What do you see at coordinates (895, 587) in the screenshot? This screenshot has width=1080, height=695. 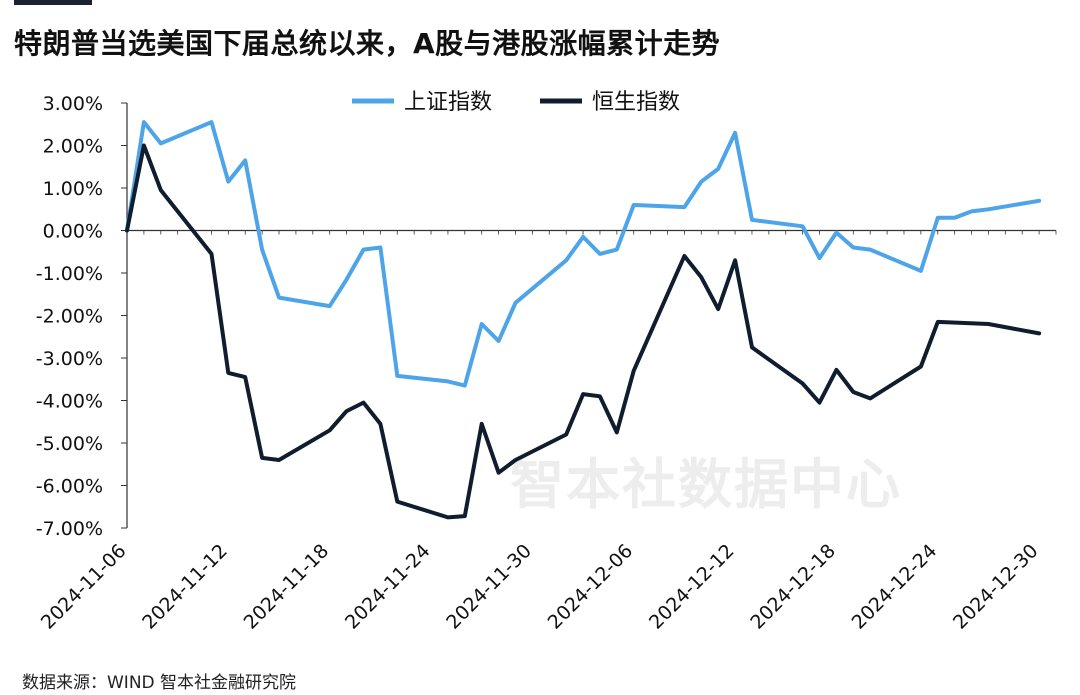 I see `x-tick-label: 2024-12-24` at bounding box center [895, 587].